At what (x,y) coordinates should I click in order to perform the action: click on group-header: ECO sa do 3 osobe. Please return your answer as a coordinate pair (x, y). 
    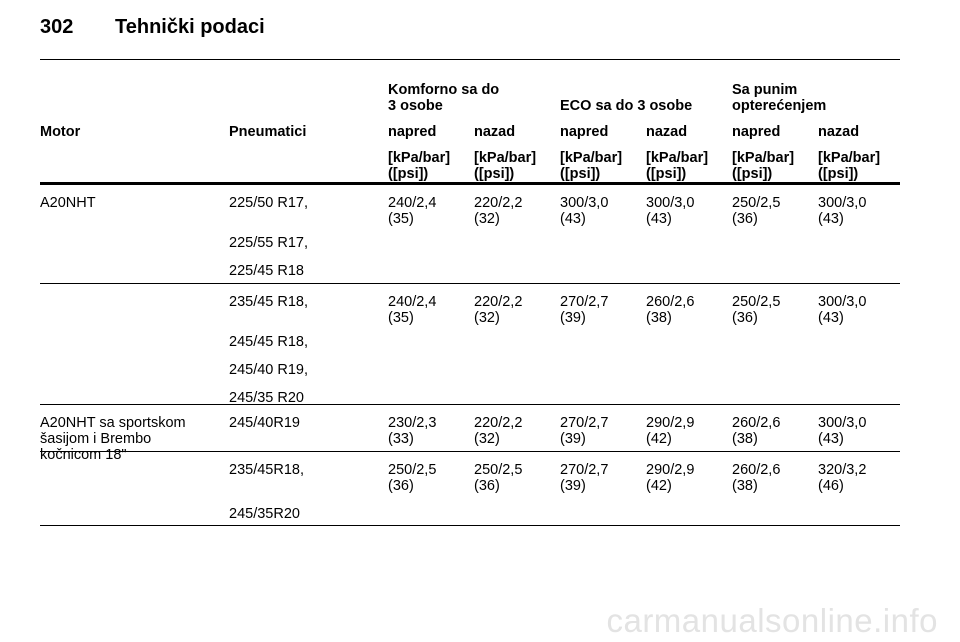
    Looking at the image, I should click on (626, 106).